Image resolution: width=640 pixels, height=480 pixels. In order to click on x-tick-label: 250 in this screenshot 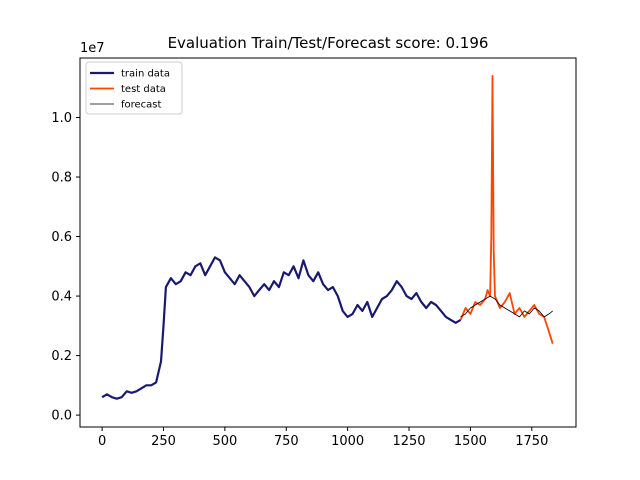, I will do `click(163, 441)`.